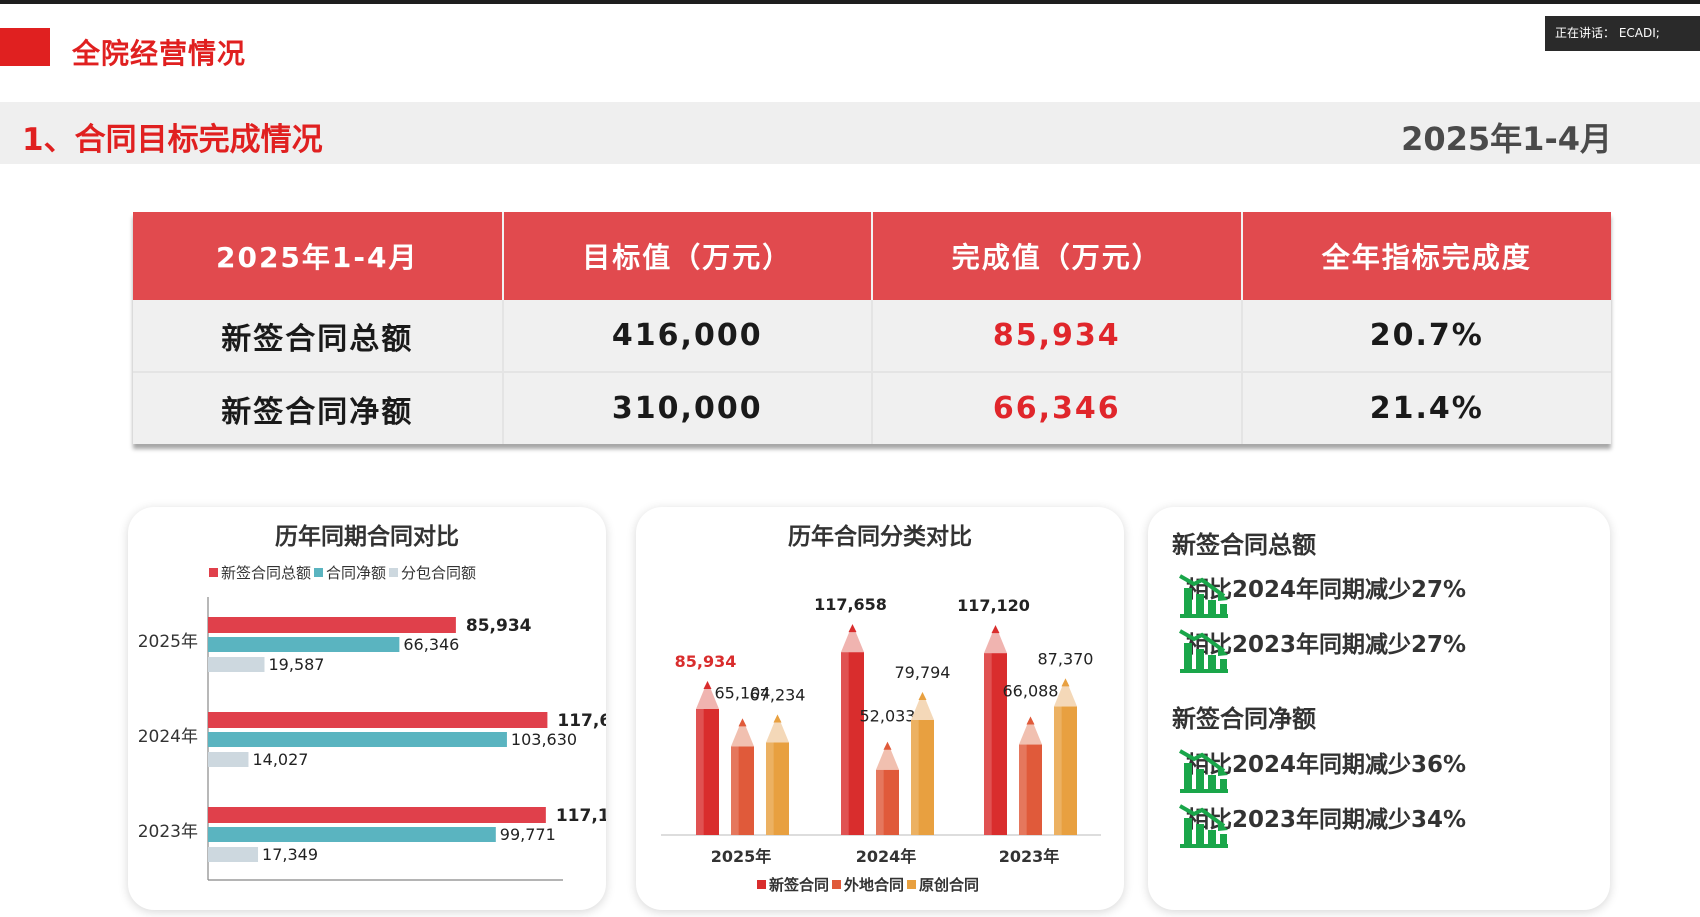 The image size is (1700, 917). I want to click on bar-sub-label: 14,027, so click(280, 759).